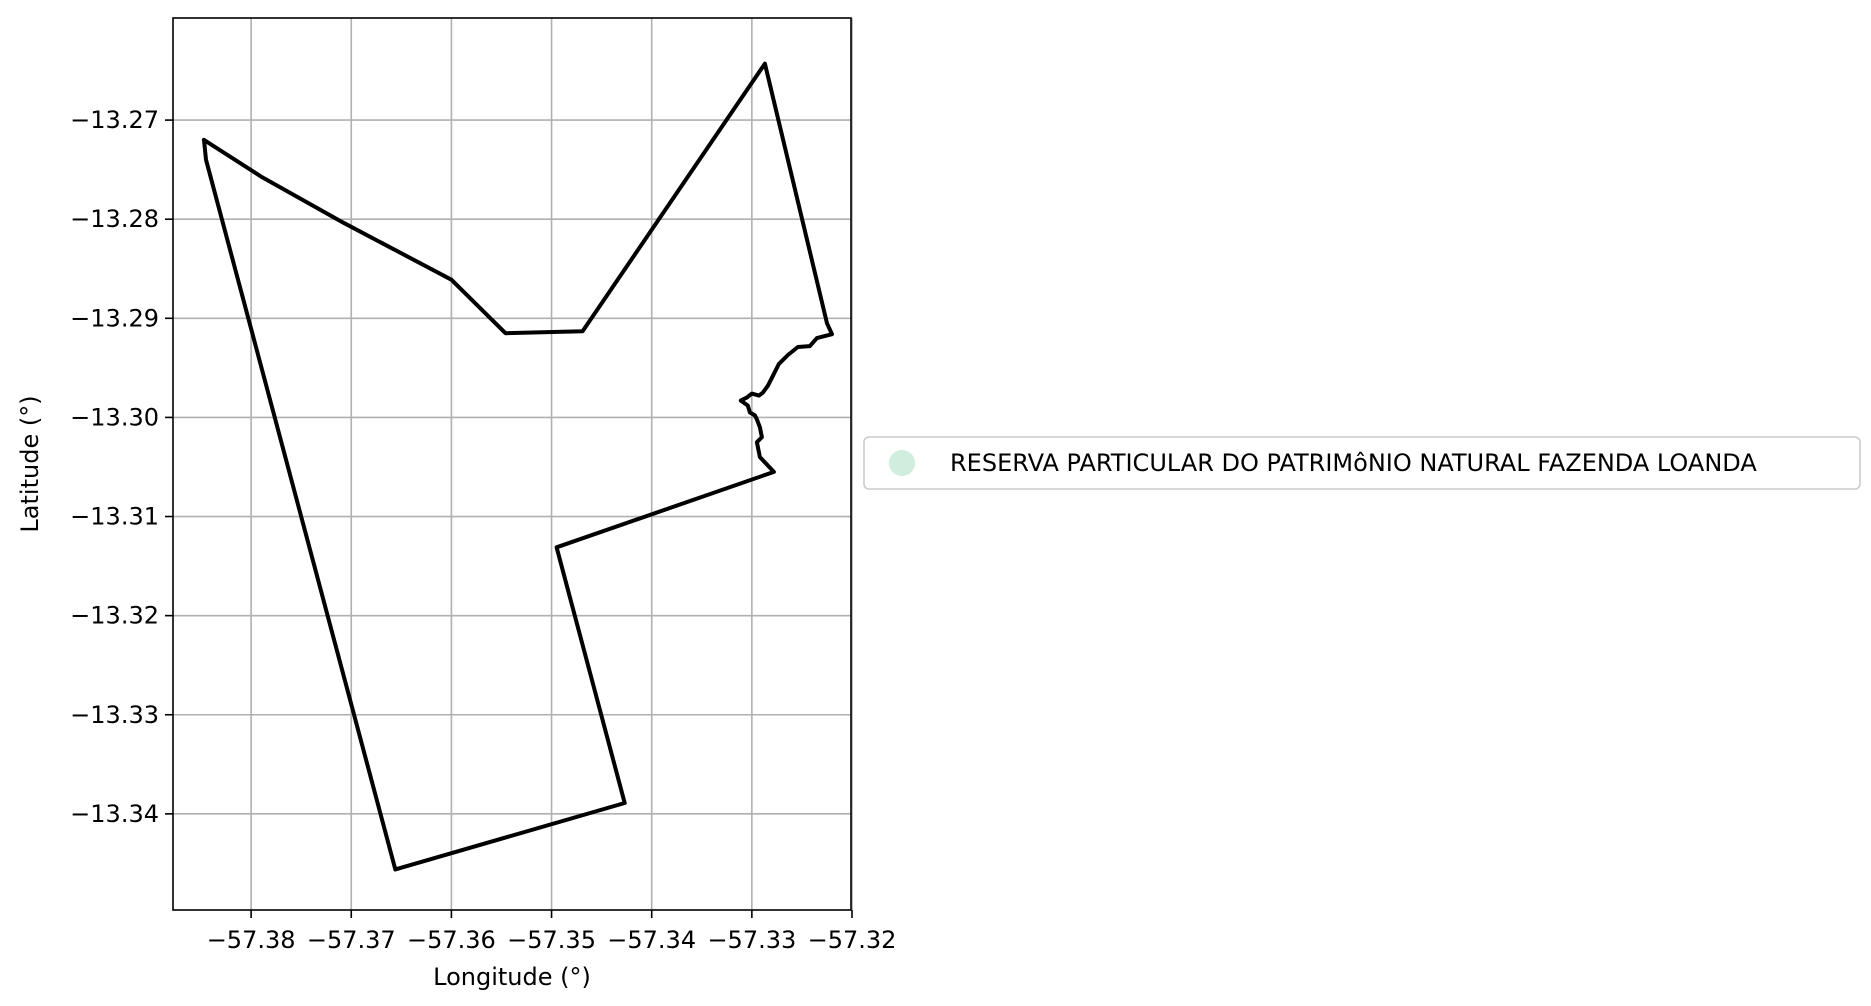 This screenshot has width=1871, height=1006. Describe the element at coordinates (114, 517) in the screenshot. I see `y-tick-label: −13.31` at that location.